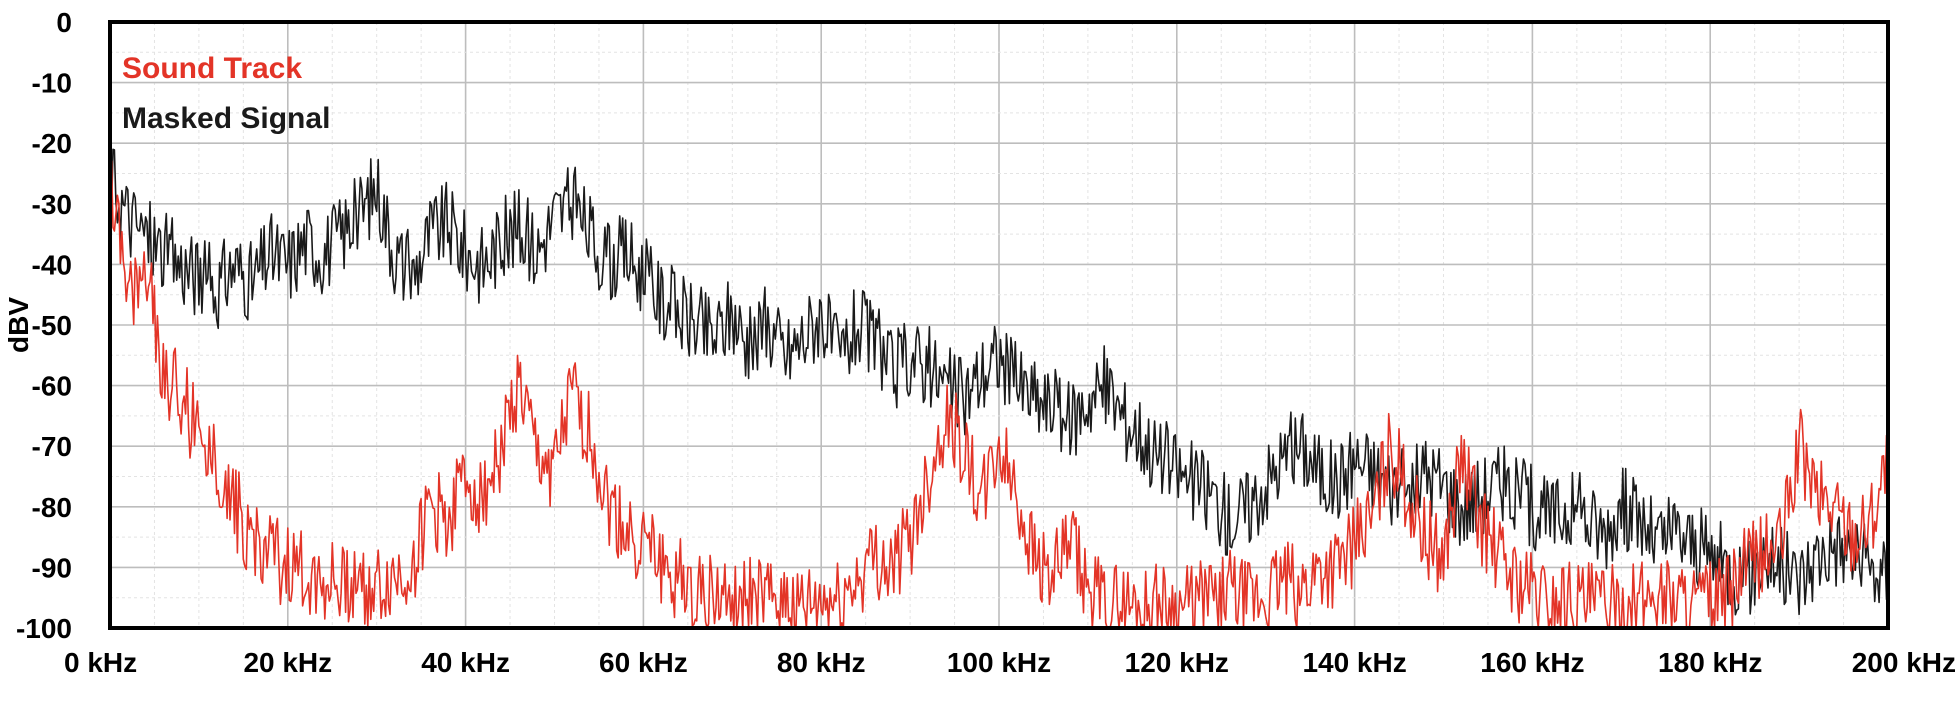 Image resolution: width=1960 pixels, height=713 pixels. What do you see at coordinates (18, 325) in the screenshot?
I see `y-axis-label: dBV` at bounding box center [18, 325].